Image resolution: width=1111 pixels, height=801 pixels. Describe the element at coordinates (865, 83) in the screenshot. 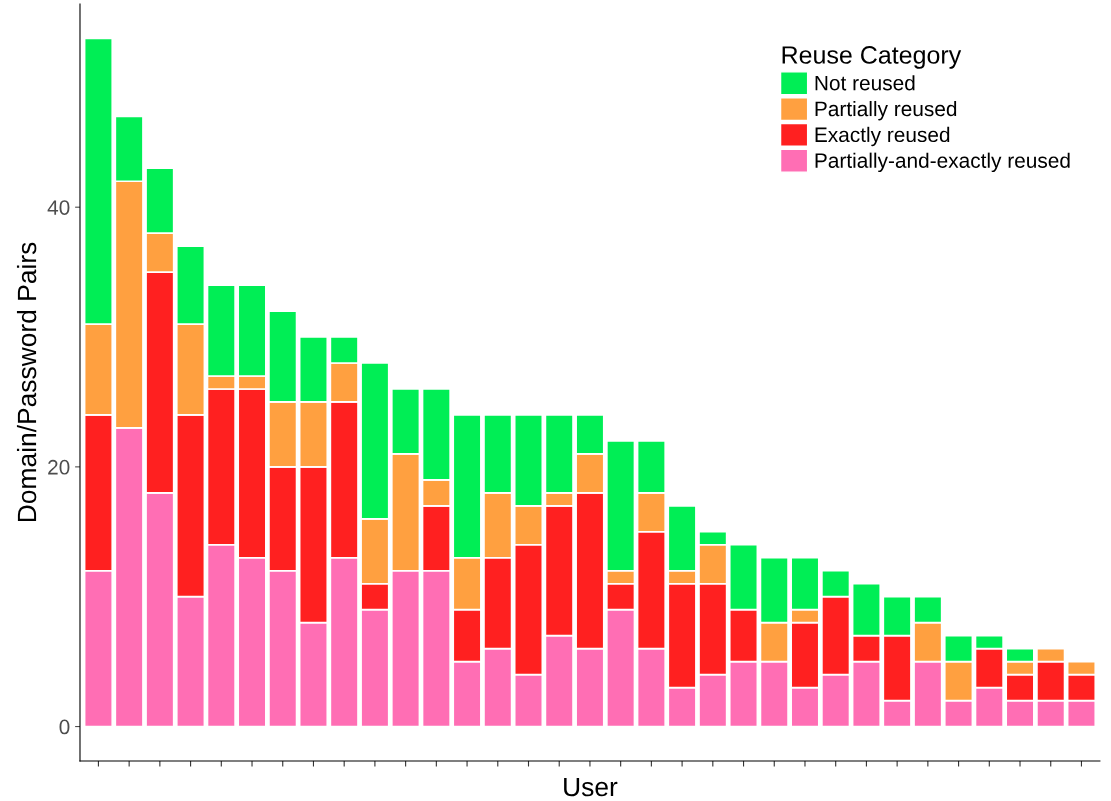

I see `legend-label: Not reused` at that location.